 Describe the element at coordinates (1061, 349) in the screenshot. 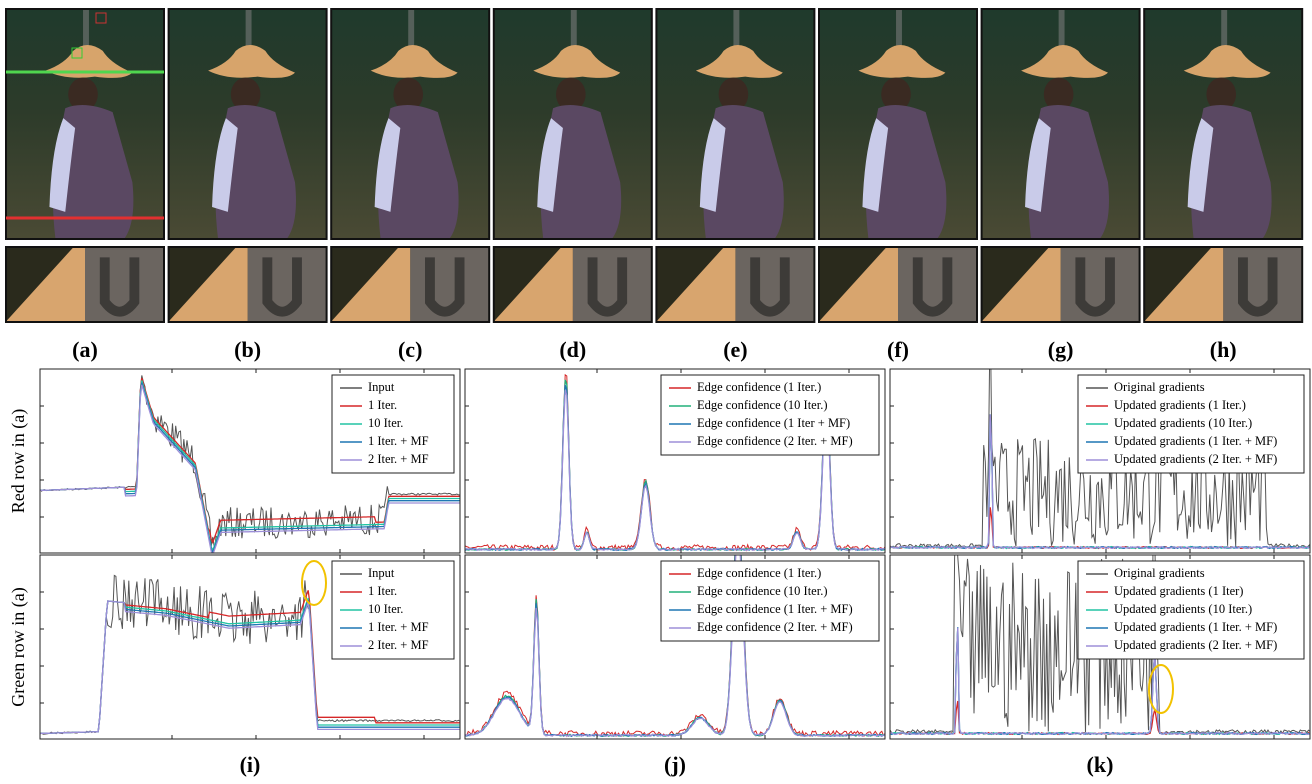

I see `panel-label: (g)` at that location.